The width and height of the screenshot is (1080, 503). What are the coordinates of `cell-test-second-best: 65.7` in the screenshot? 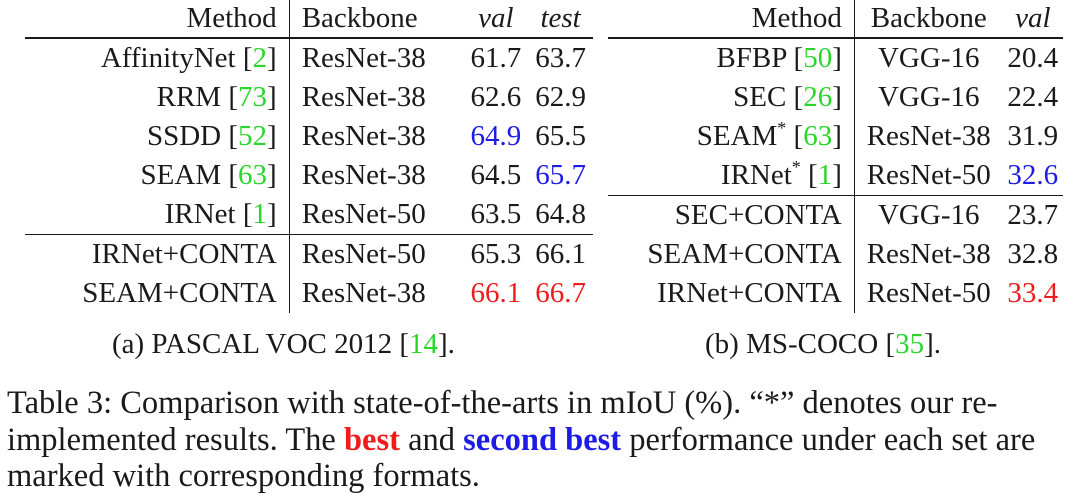 It's located at (560, 175).